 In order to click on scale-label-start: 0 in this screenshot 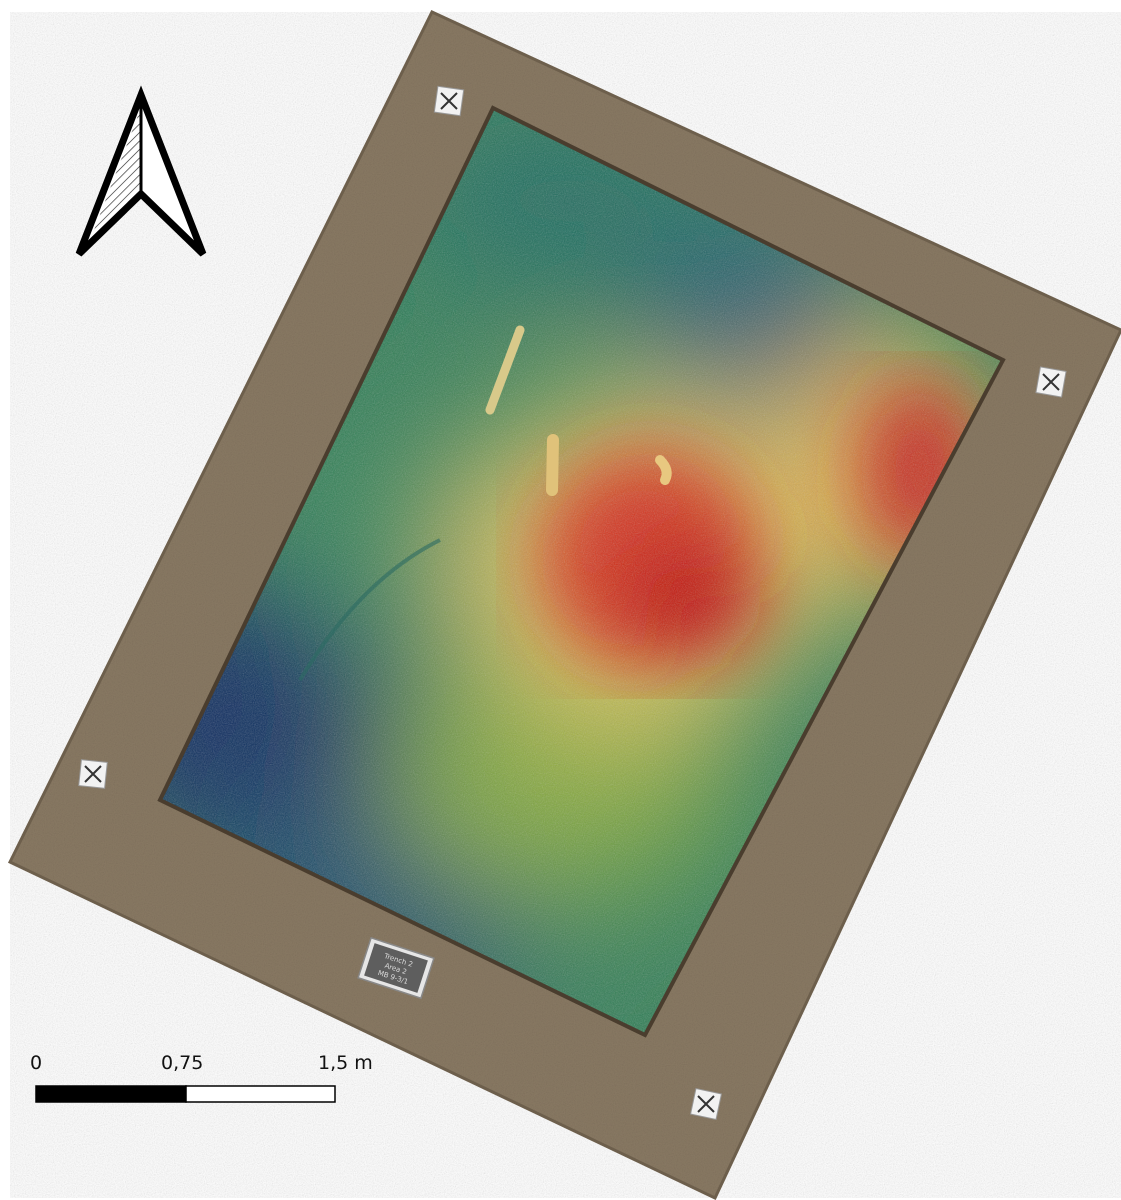, I will do `click(36, 1063)`.